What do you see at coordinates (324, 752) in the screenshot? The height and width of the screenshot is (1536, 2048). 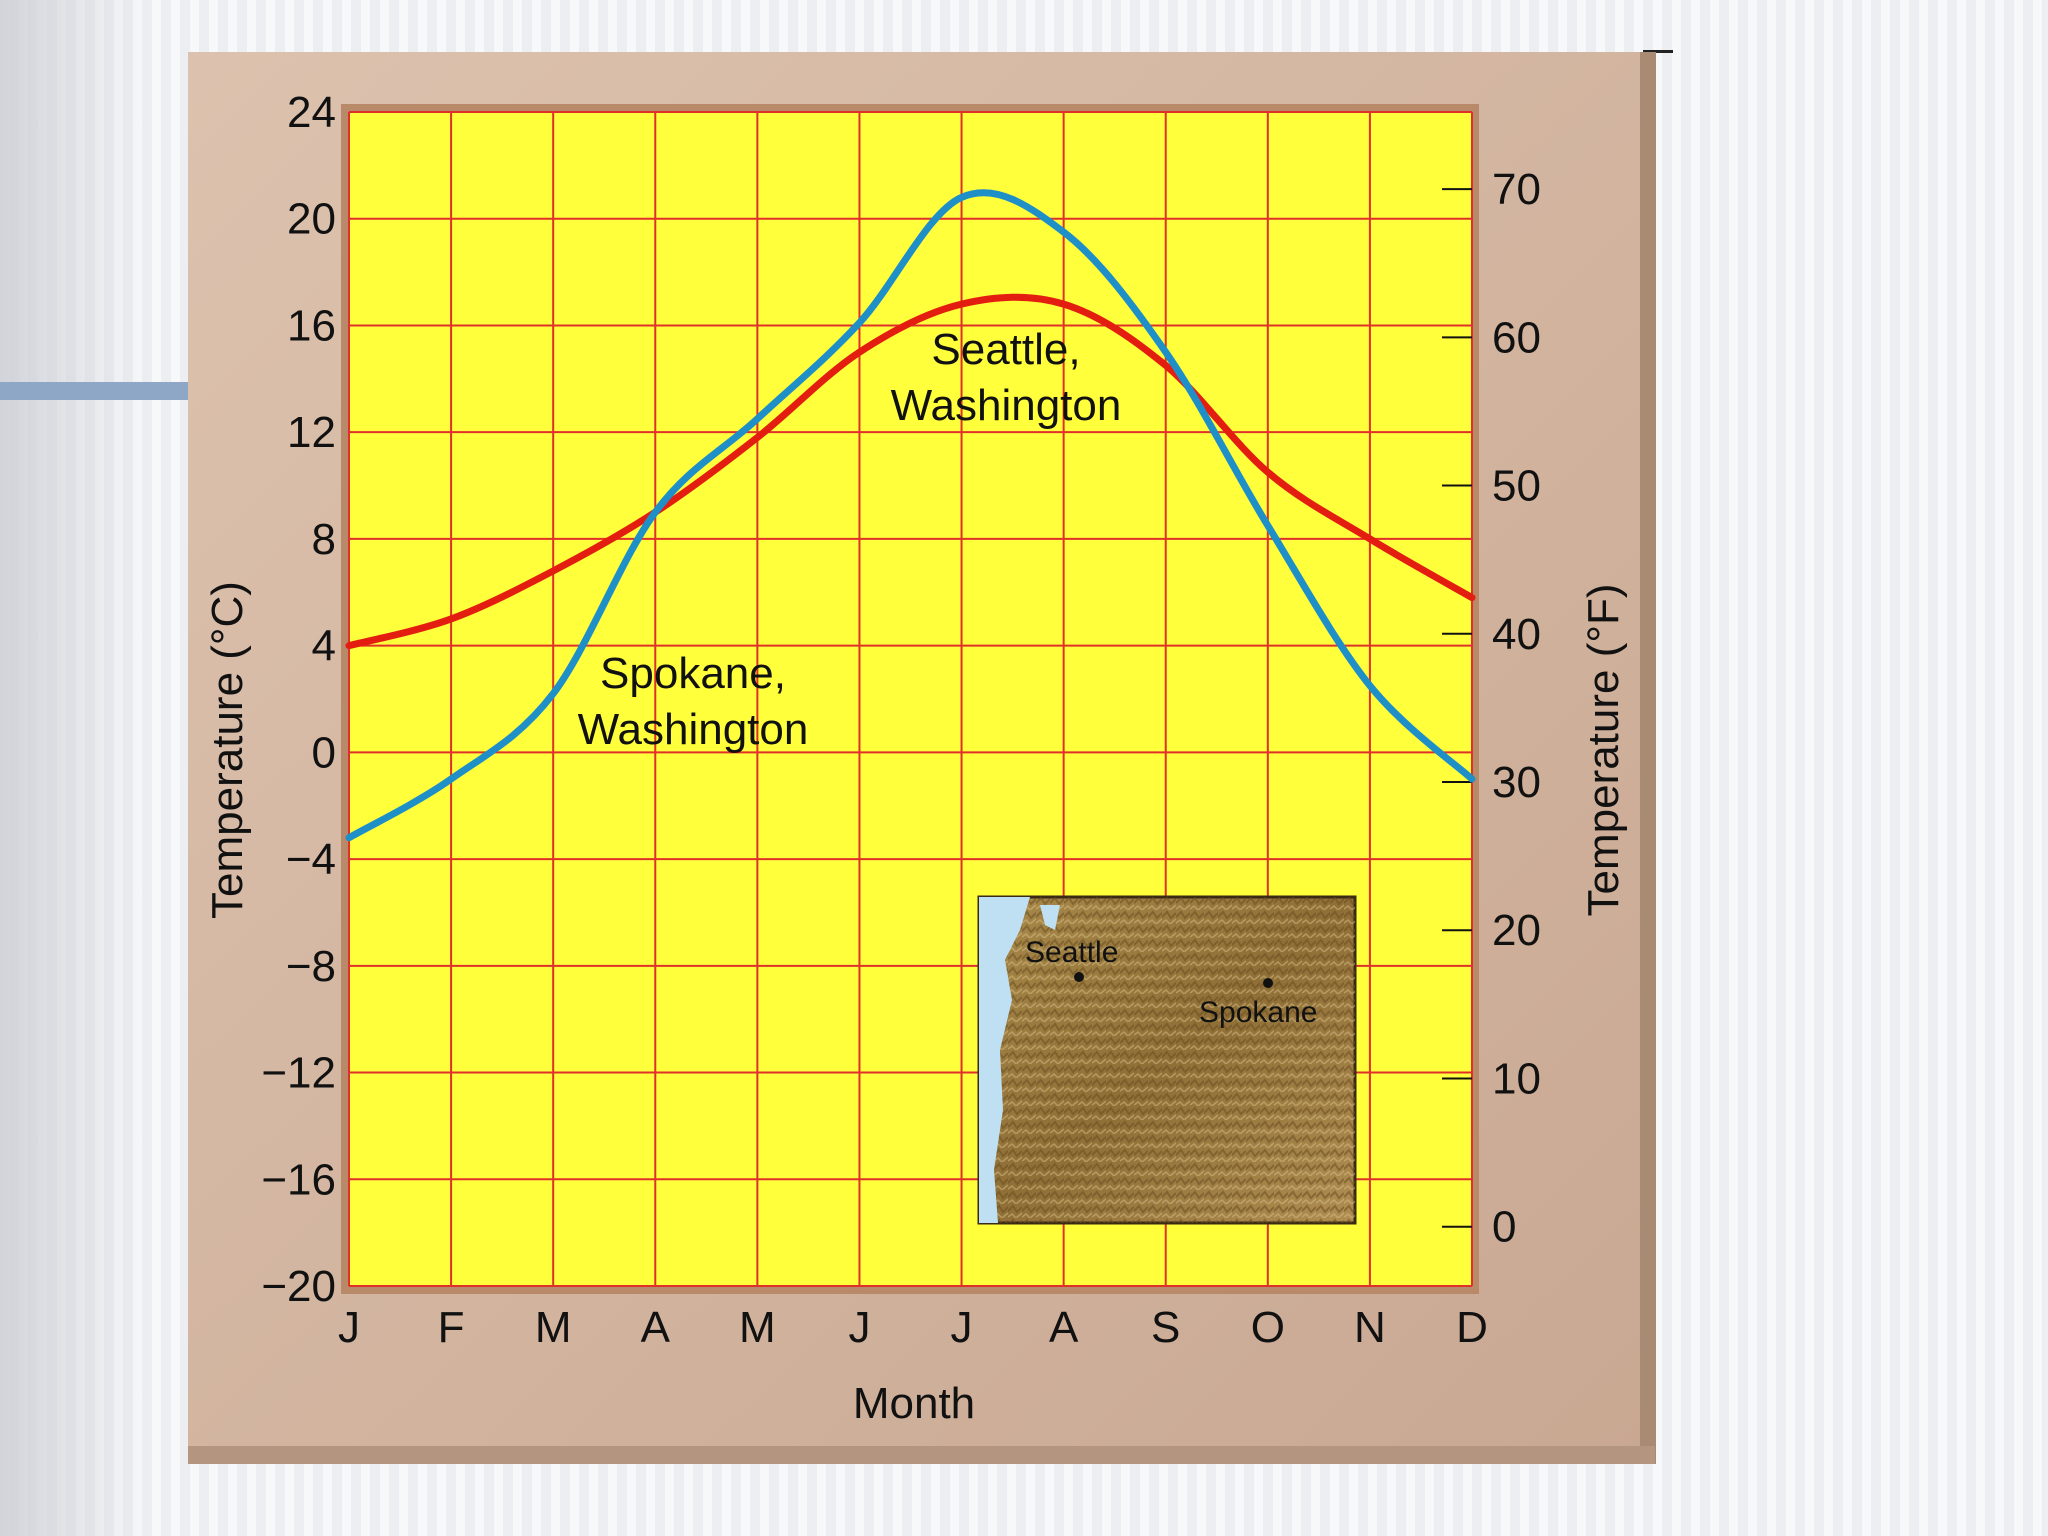 I see `y-tick-label-celsius: 0` at bounding box center [324, 752].